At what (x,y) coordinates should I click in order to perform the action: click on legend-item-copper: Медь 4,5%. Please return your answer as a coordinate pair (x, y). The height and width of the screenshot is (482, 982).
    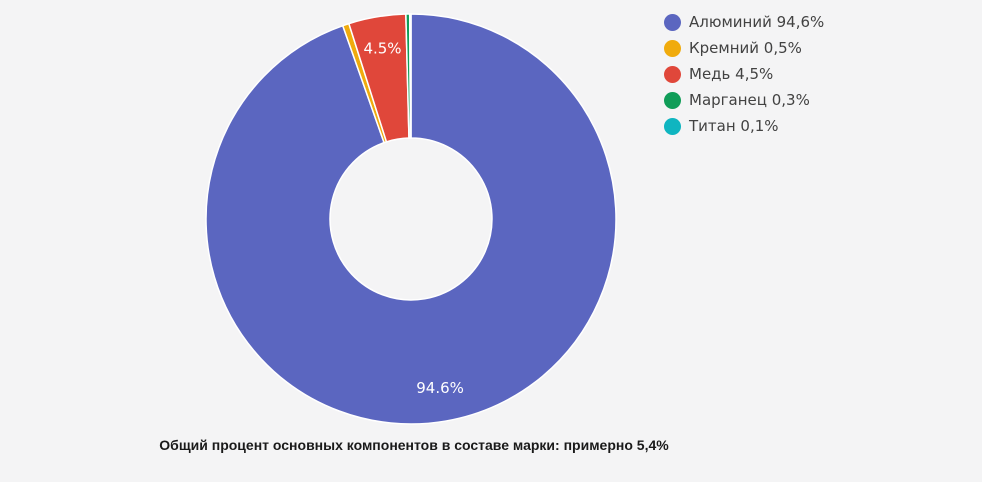
    Looking at the image, I should click on (744, 74).